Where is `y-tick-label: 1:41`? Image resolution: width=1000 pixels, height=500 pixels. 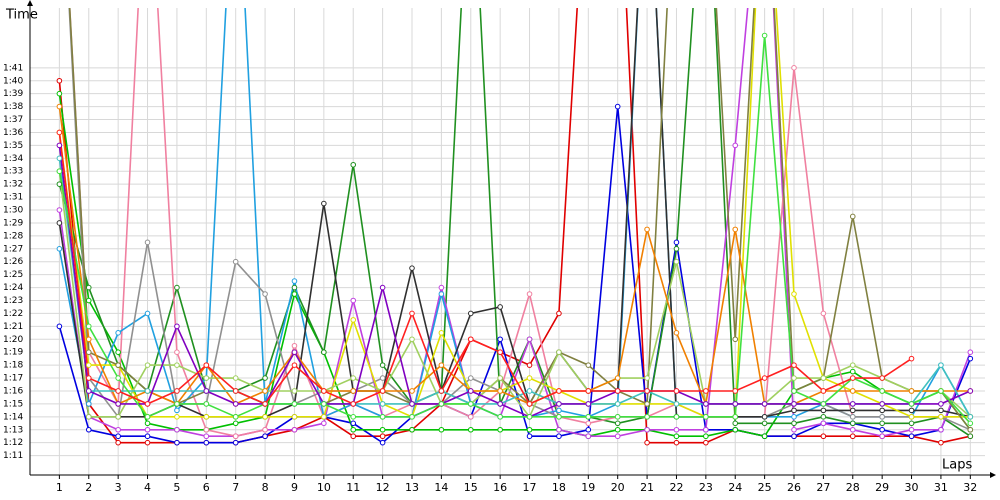
y-tick-label: 1:41 is located at coordinates (13, 68).